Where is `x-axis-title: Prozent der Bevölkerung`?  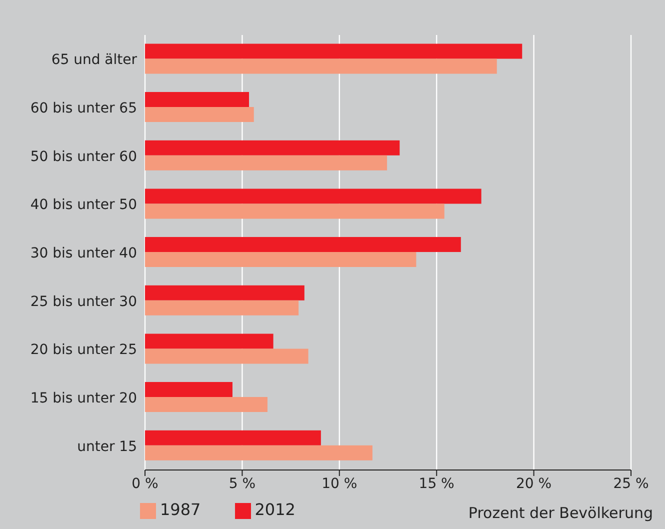 x-axis-title: Prozent der Bevölkerung is located at coordinates (560, 513).